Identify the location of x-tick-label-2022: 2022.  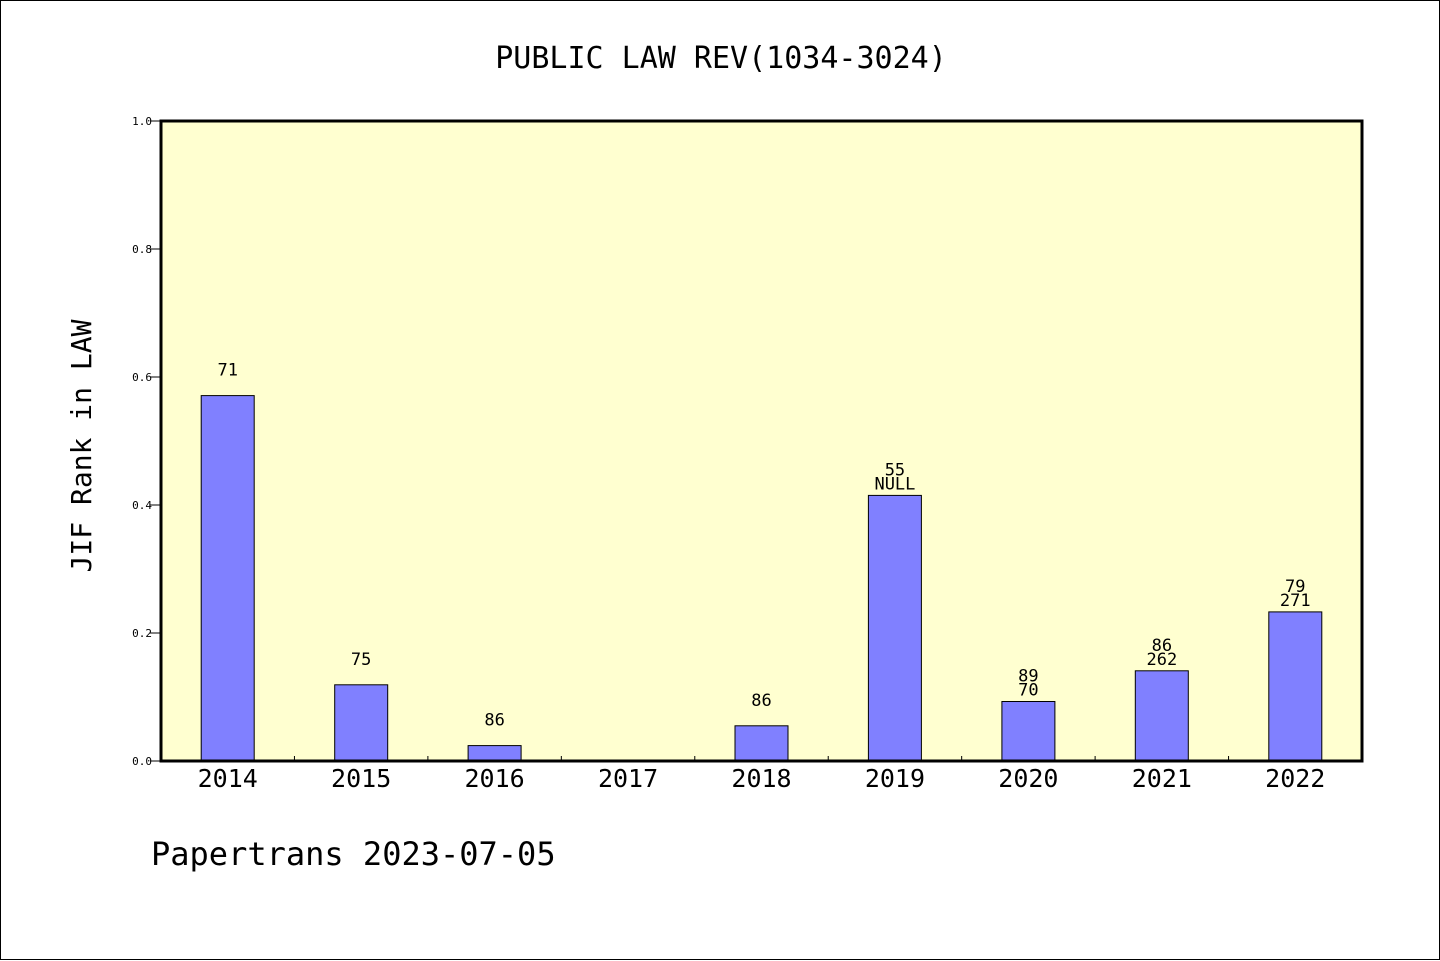
(1295, 778).